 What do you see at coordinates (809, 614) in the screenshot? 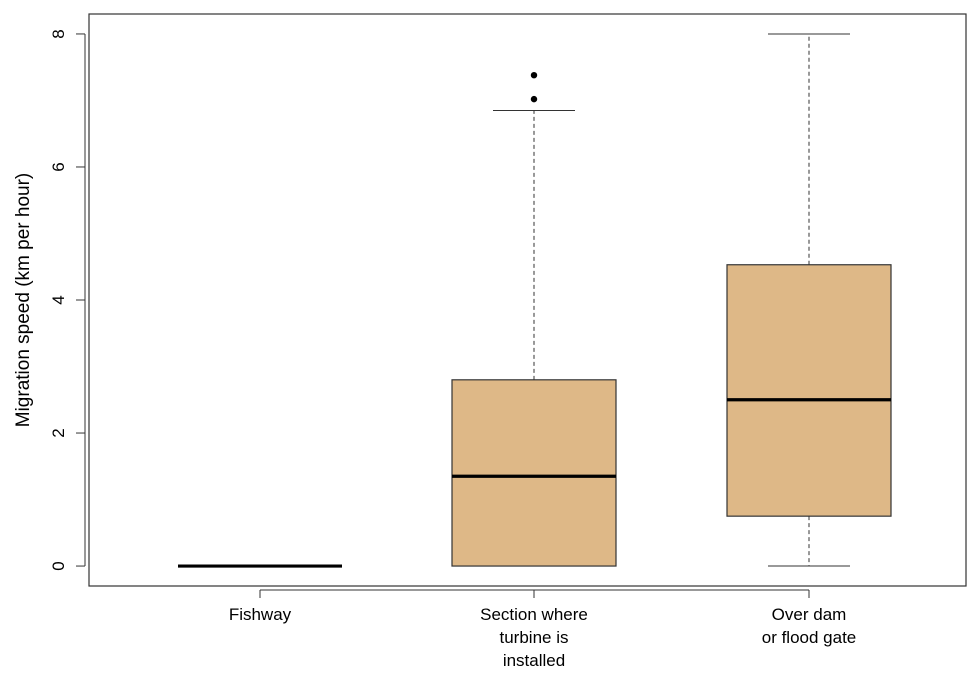
I see `x-tick-label: Over dam` at bounding box center [809, 614].